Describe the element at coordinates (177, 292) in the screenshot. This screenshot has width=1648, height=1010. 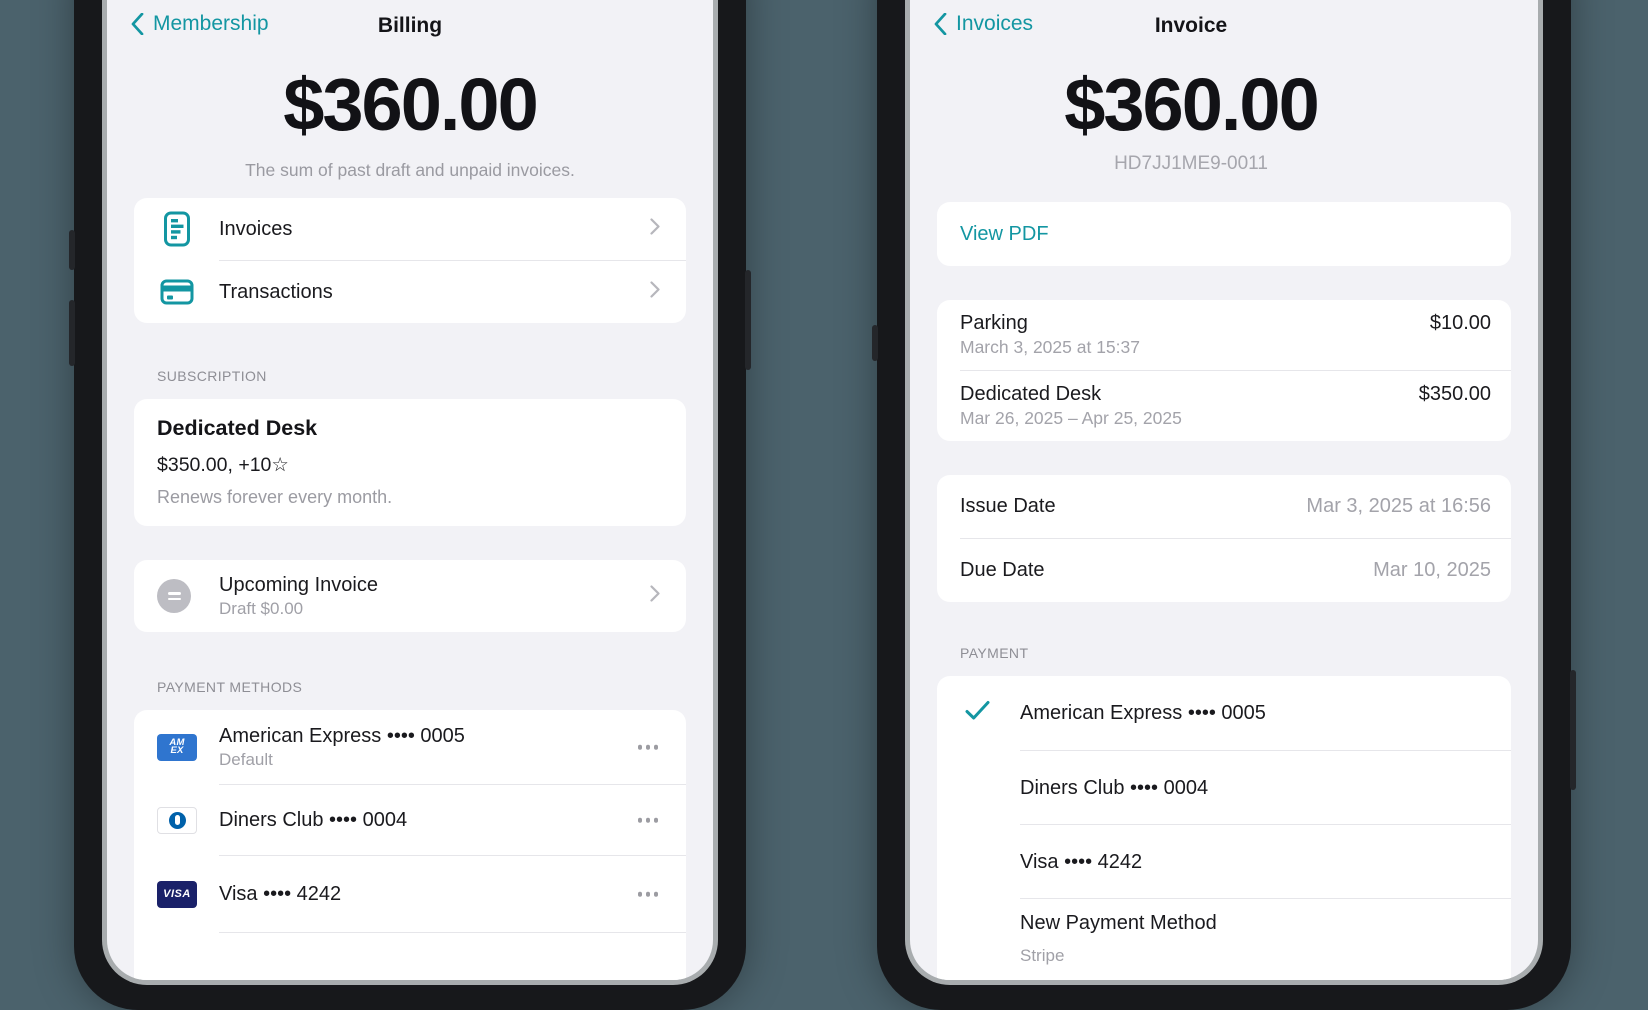
I see `credit-card-icon` at that location.